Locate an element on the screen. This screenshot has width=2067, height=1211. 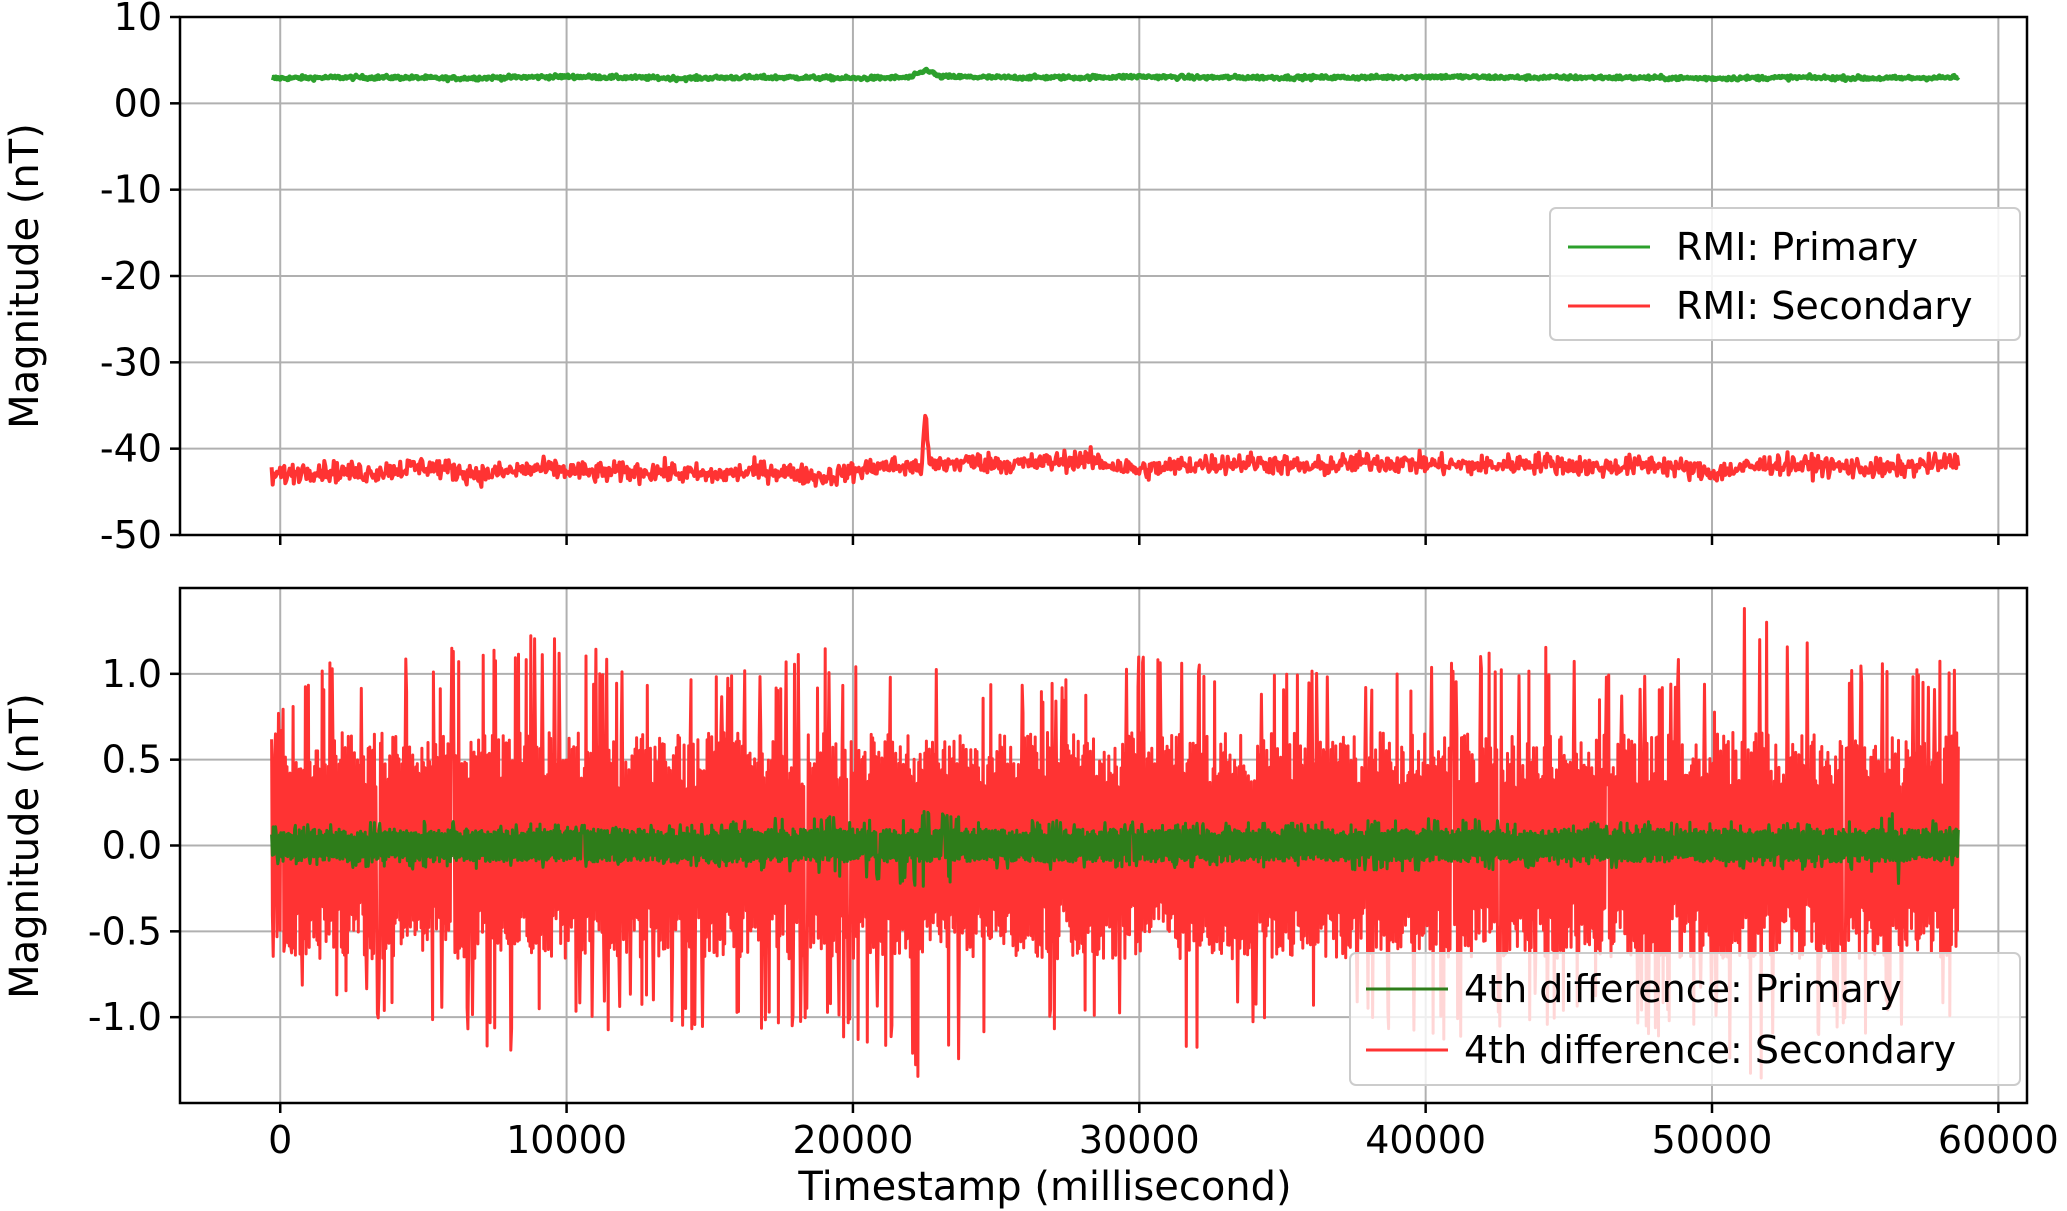
y-tick-label: -1.0 is located at coordinates (125, 1017).